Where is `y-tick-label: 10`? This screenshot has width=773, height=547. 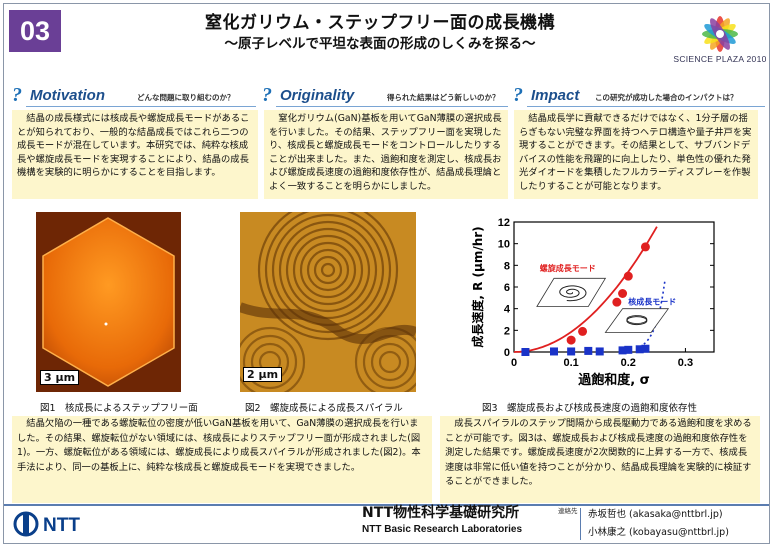 y-tick-label: 10 is located at coordinates (504, 245).